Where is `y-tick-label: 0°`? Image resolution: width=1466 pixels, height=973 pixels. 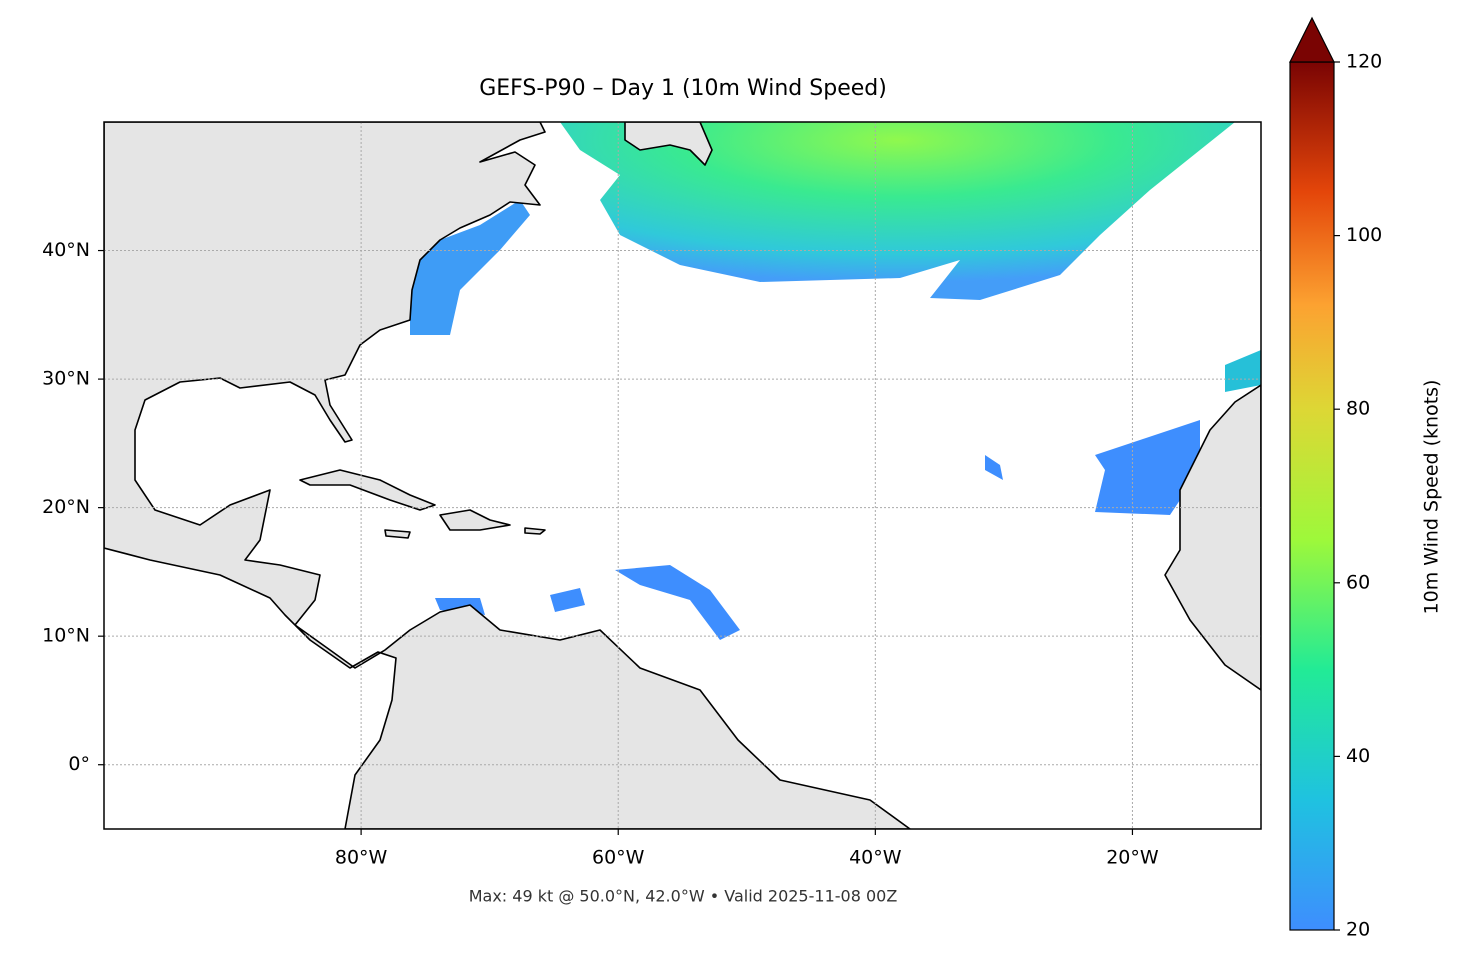
y-tick-label: 0° is located at coordinates (79, 764).